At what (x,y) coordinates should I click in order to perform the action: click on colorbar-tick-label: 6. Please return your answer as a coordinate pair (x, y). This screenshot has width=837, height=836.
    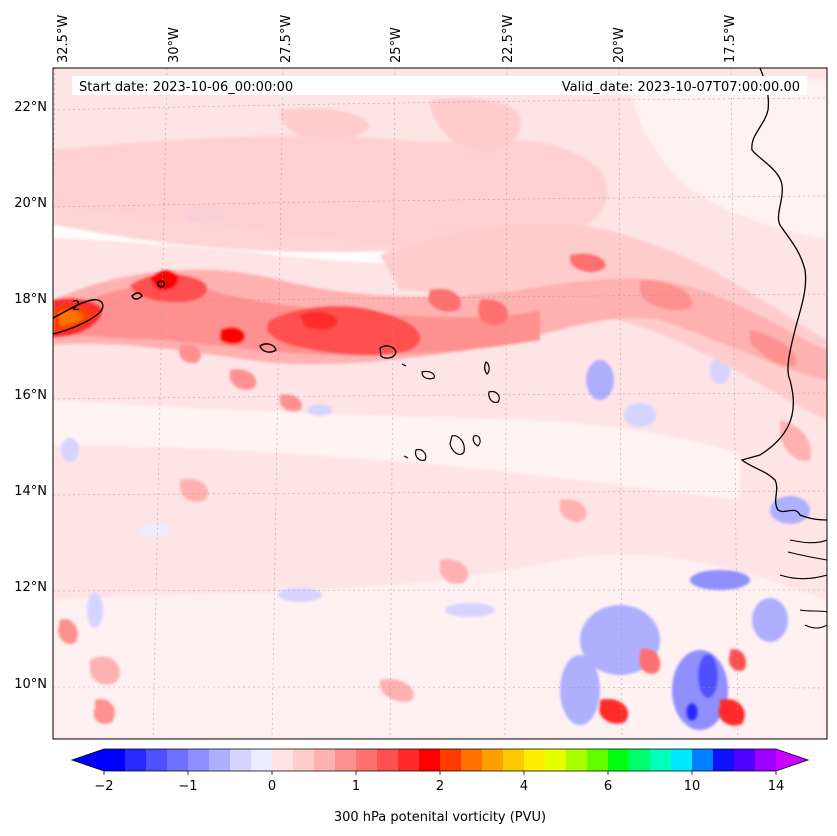
    Looking at the image, I should click on (608, 786).